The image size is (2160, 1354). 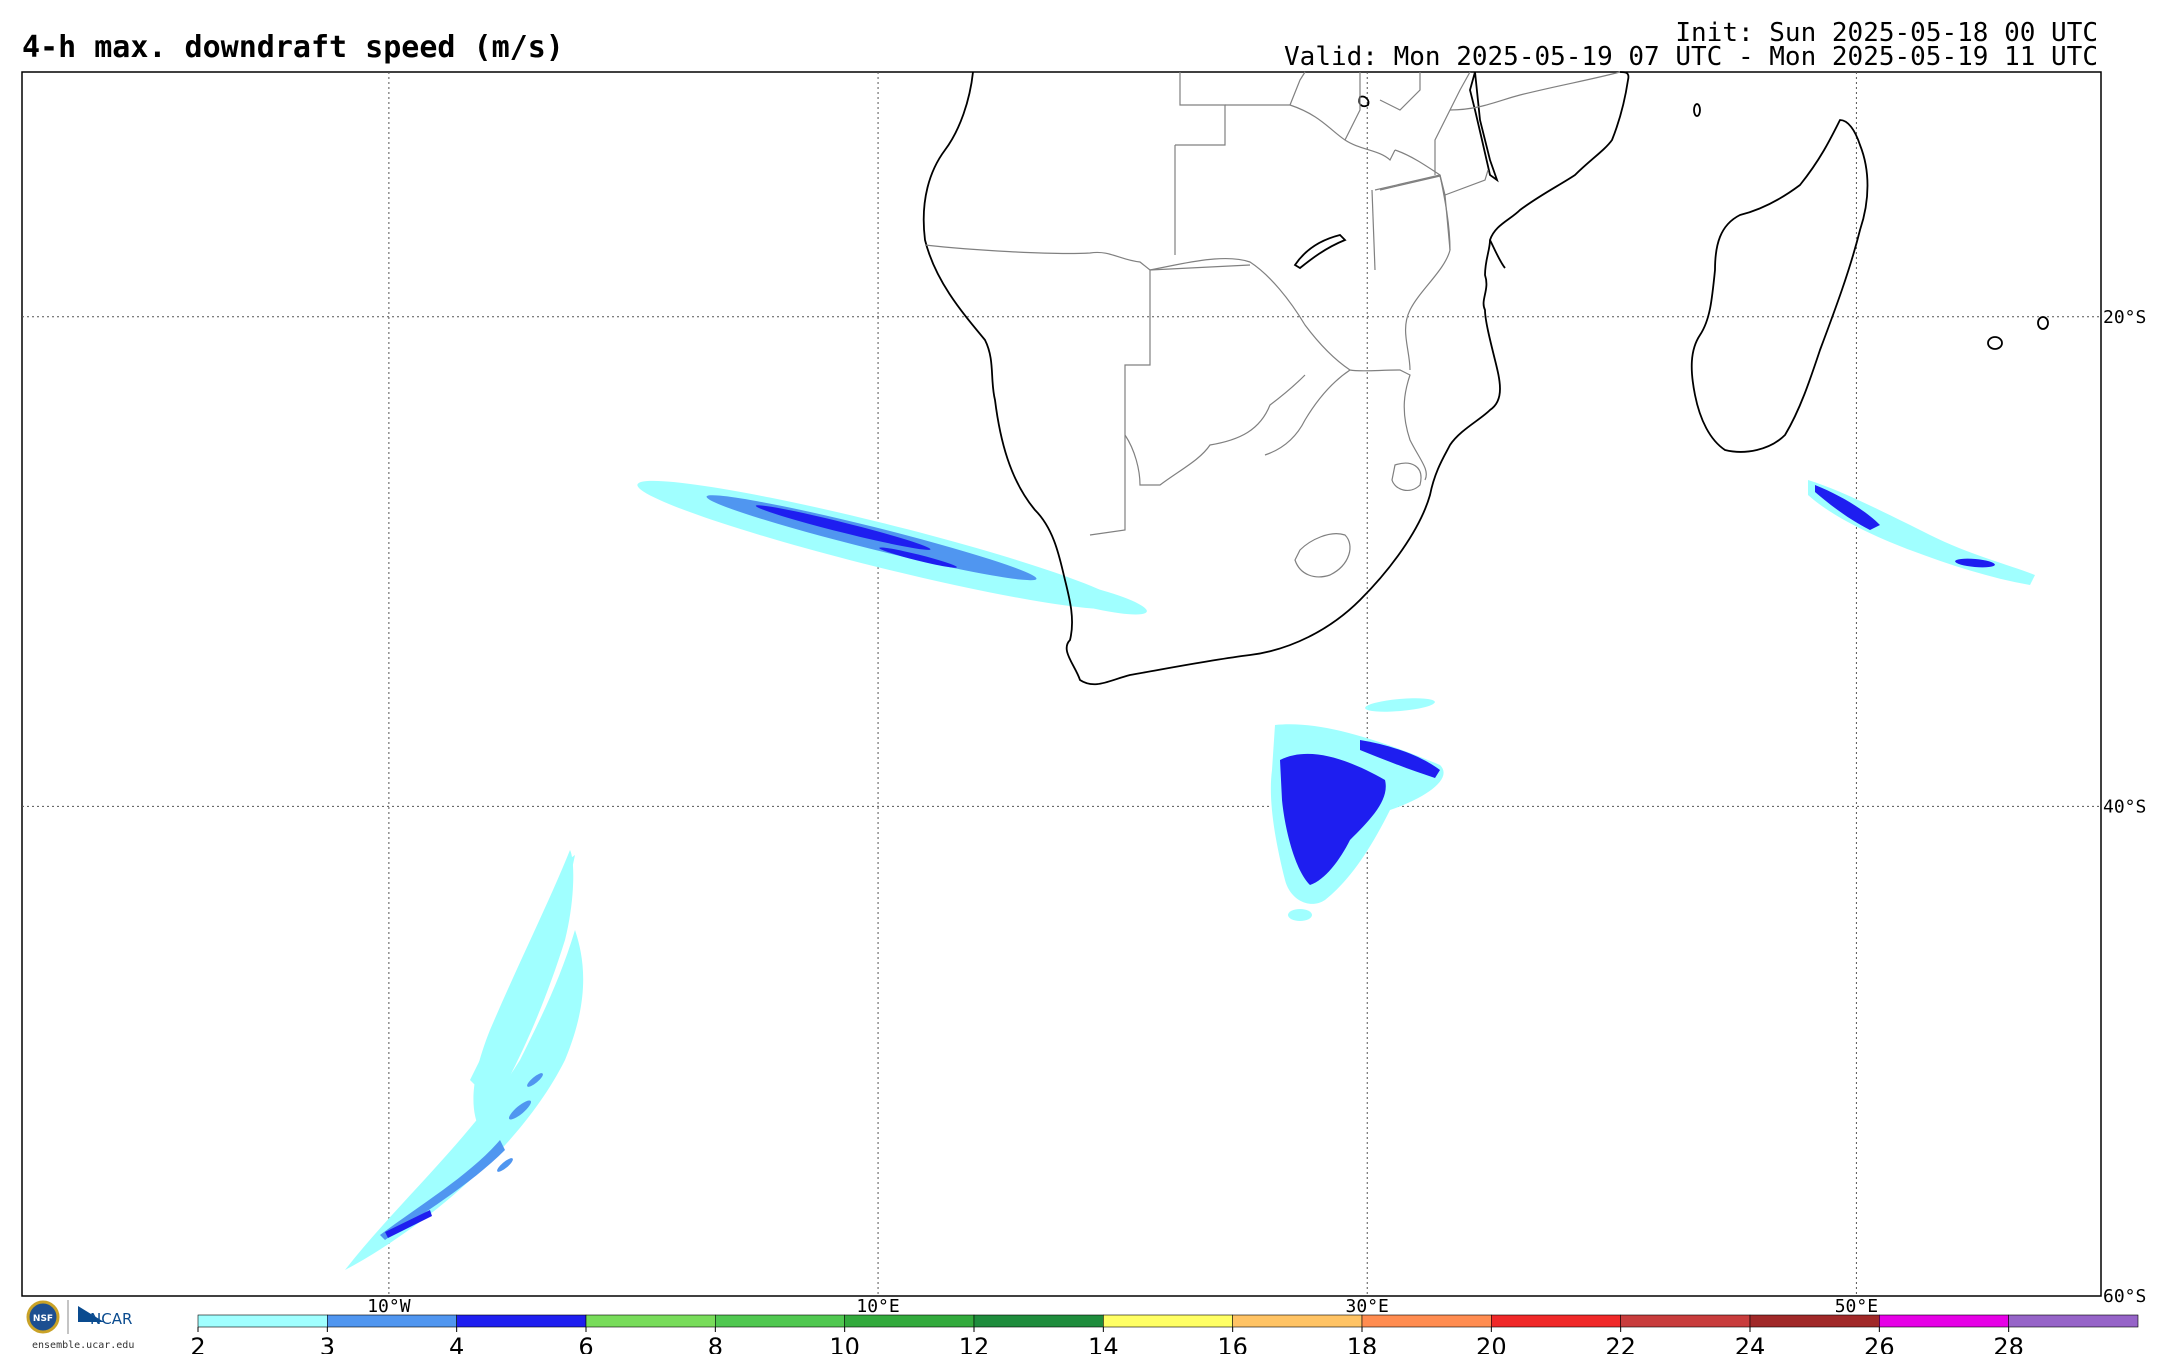 I want to click on colorbar-tick-label: 20, so click(x=1491, y=1343).